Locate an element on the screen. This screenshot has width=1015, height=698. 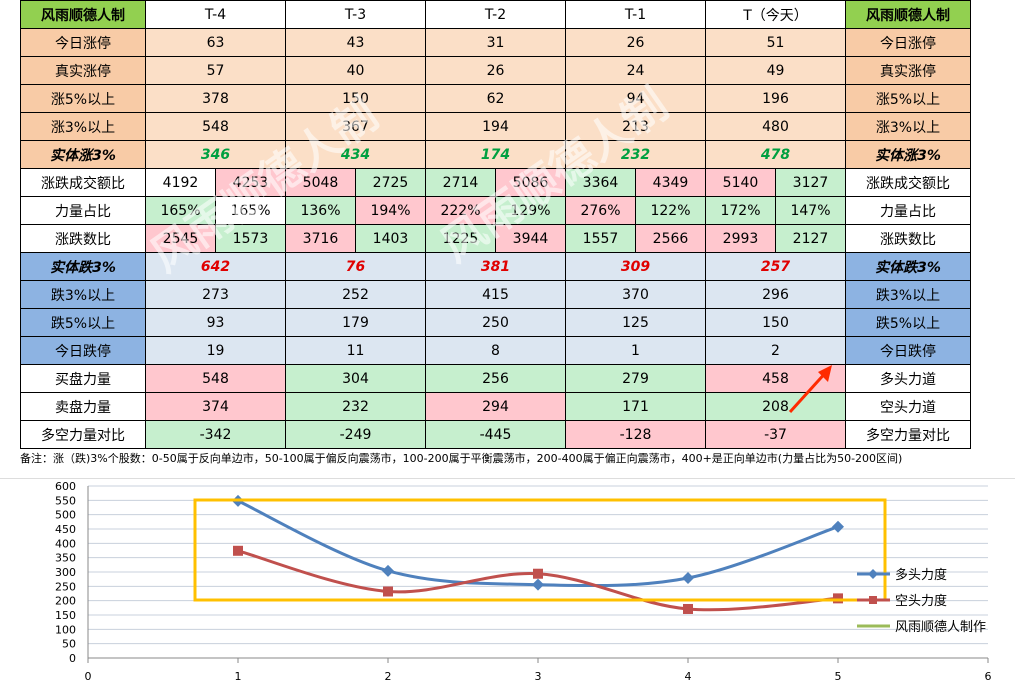
value-cell: -37 is located at coordinates (775, 434).